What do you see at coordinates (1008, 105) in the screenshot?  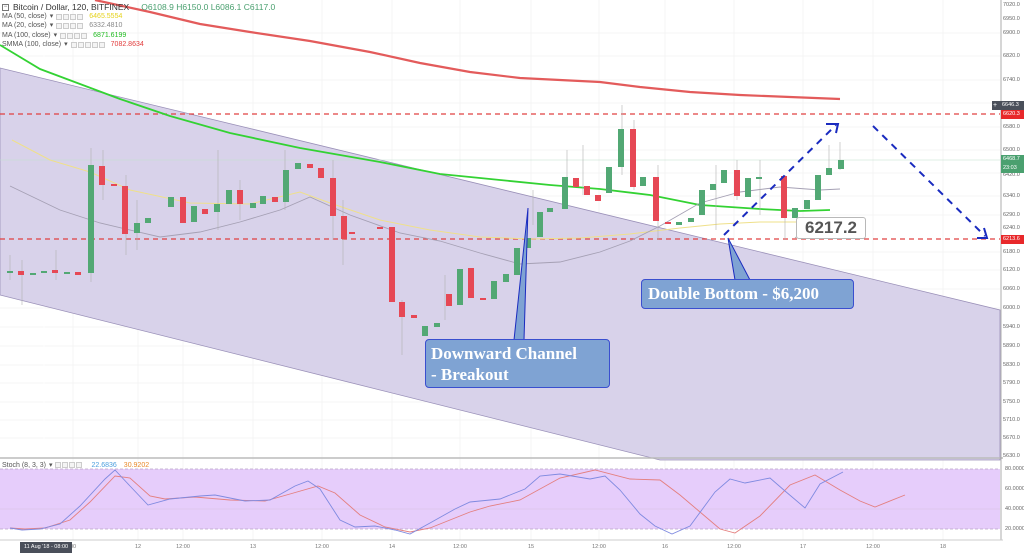 I see `crosshair-price-tag: 6646.3` at bounding box center [1008, 105].